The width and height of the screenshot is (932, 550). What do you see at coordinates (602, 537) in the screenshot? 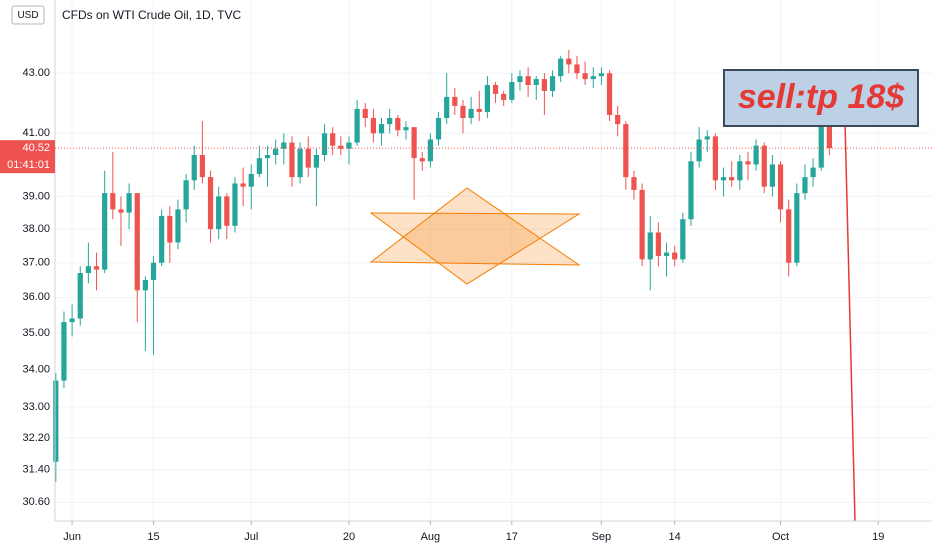
I see `x-tick-label: Sep` at bounding box center [602, 537].